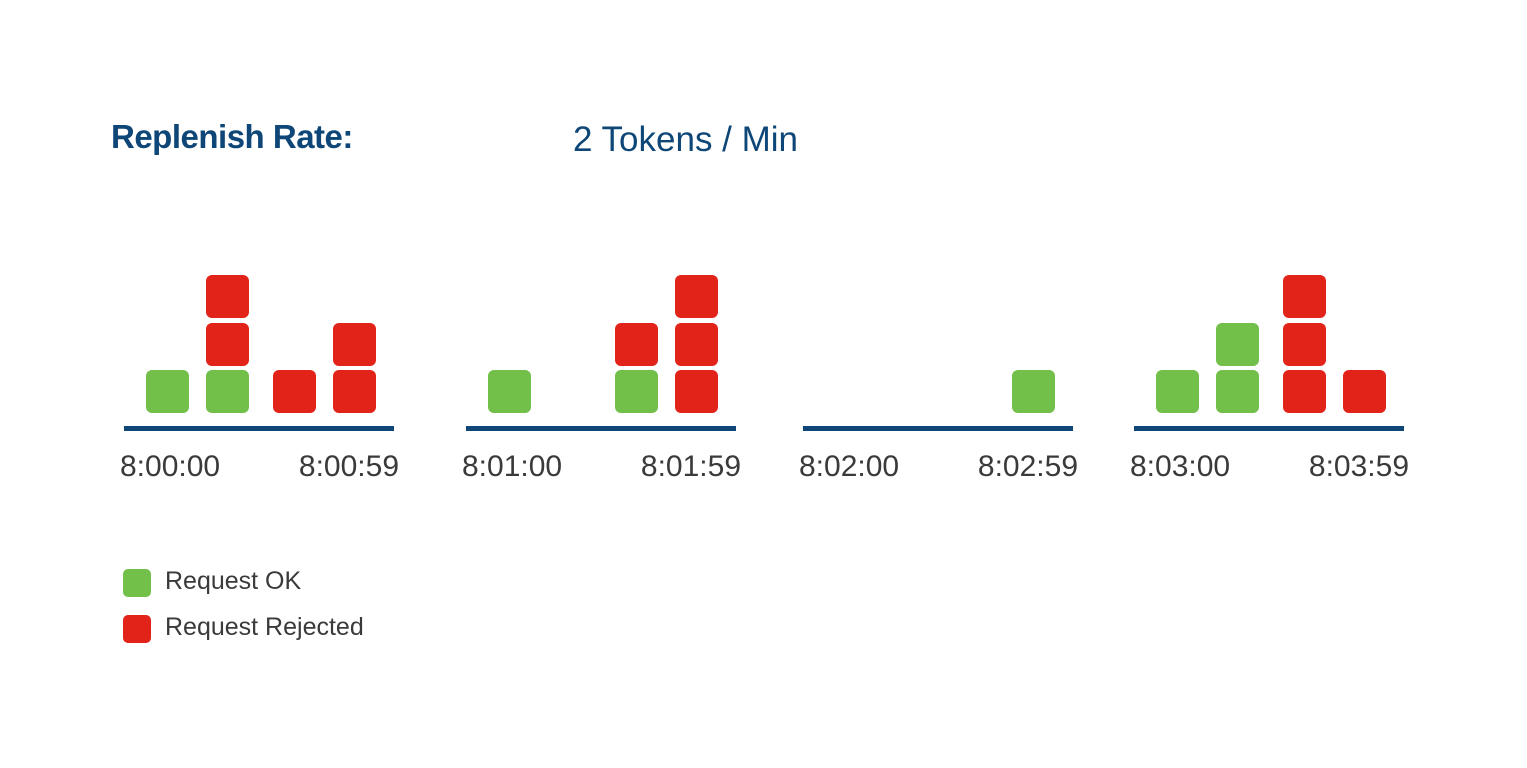  Describe the element at coordinates (170, 467) in the screenshot. I see `window-start-label: 8:00:00` at that location.